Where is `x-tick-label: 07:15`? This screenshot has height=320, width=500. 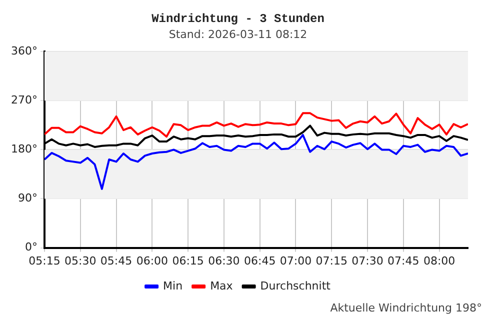
x-tick-label: 07:15 is located at coordinates (332, 261).